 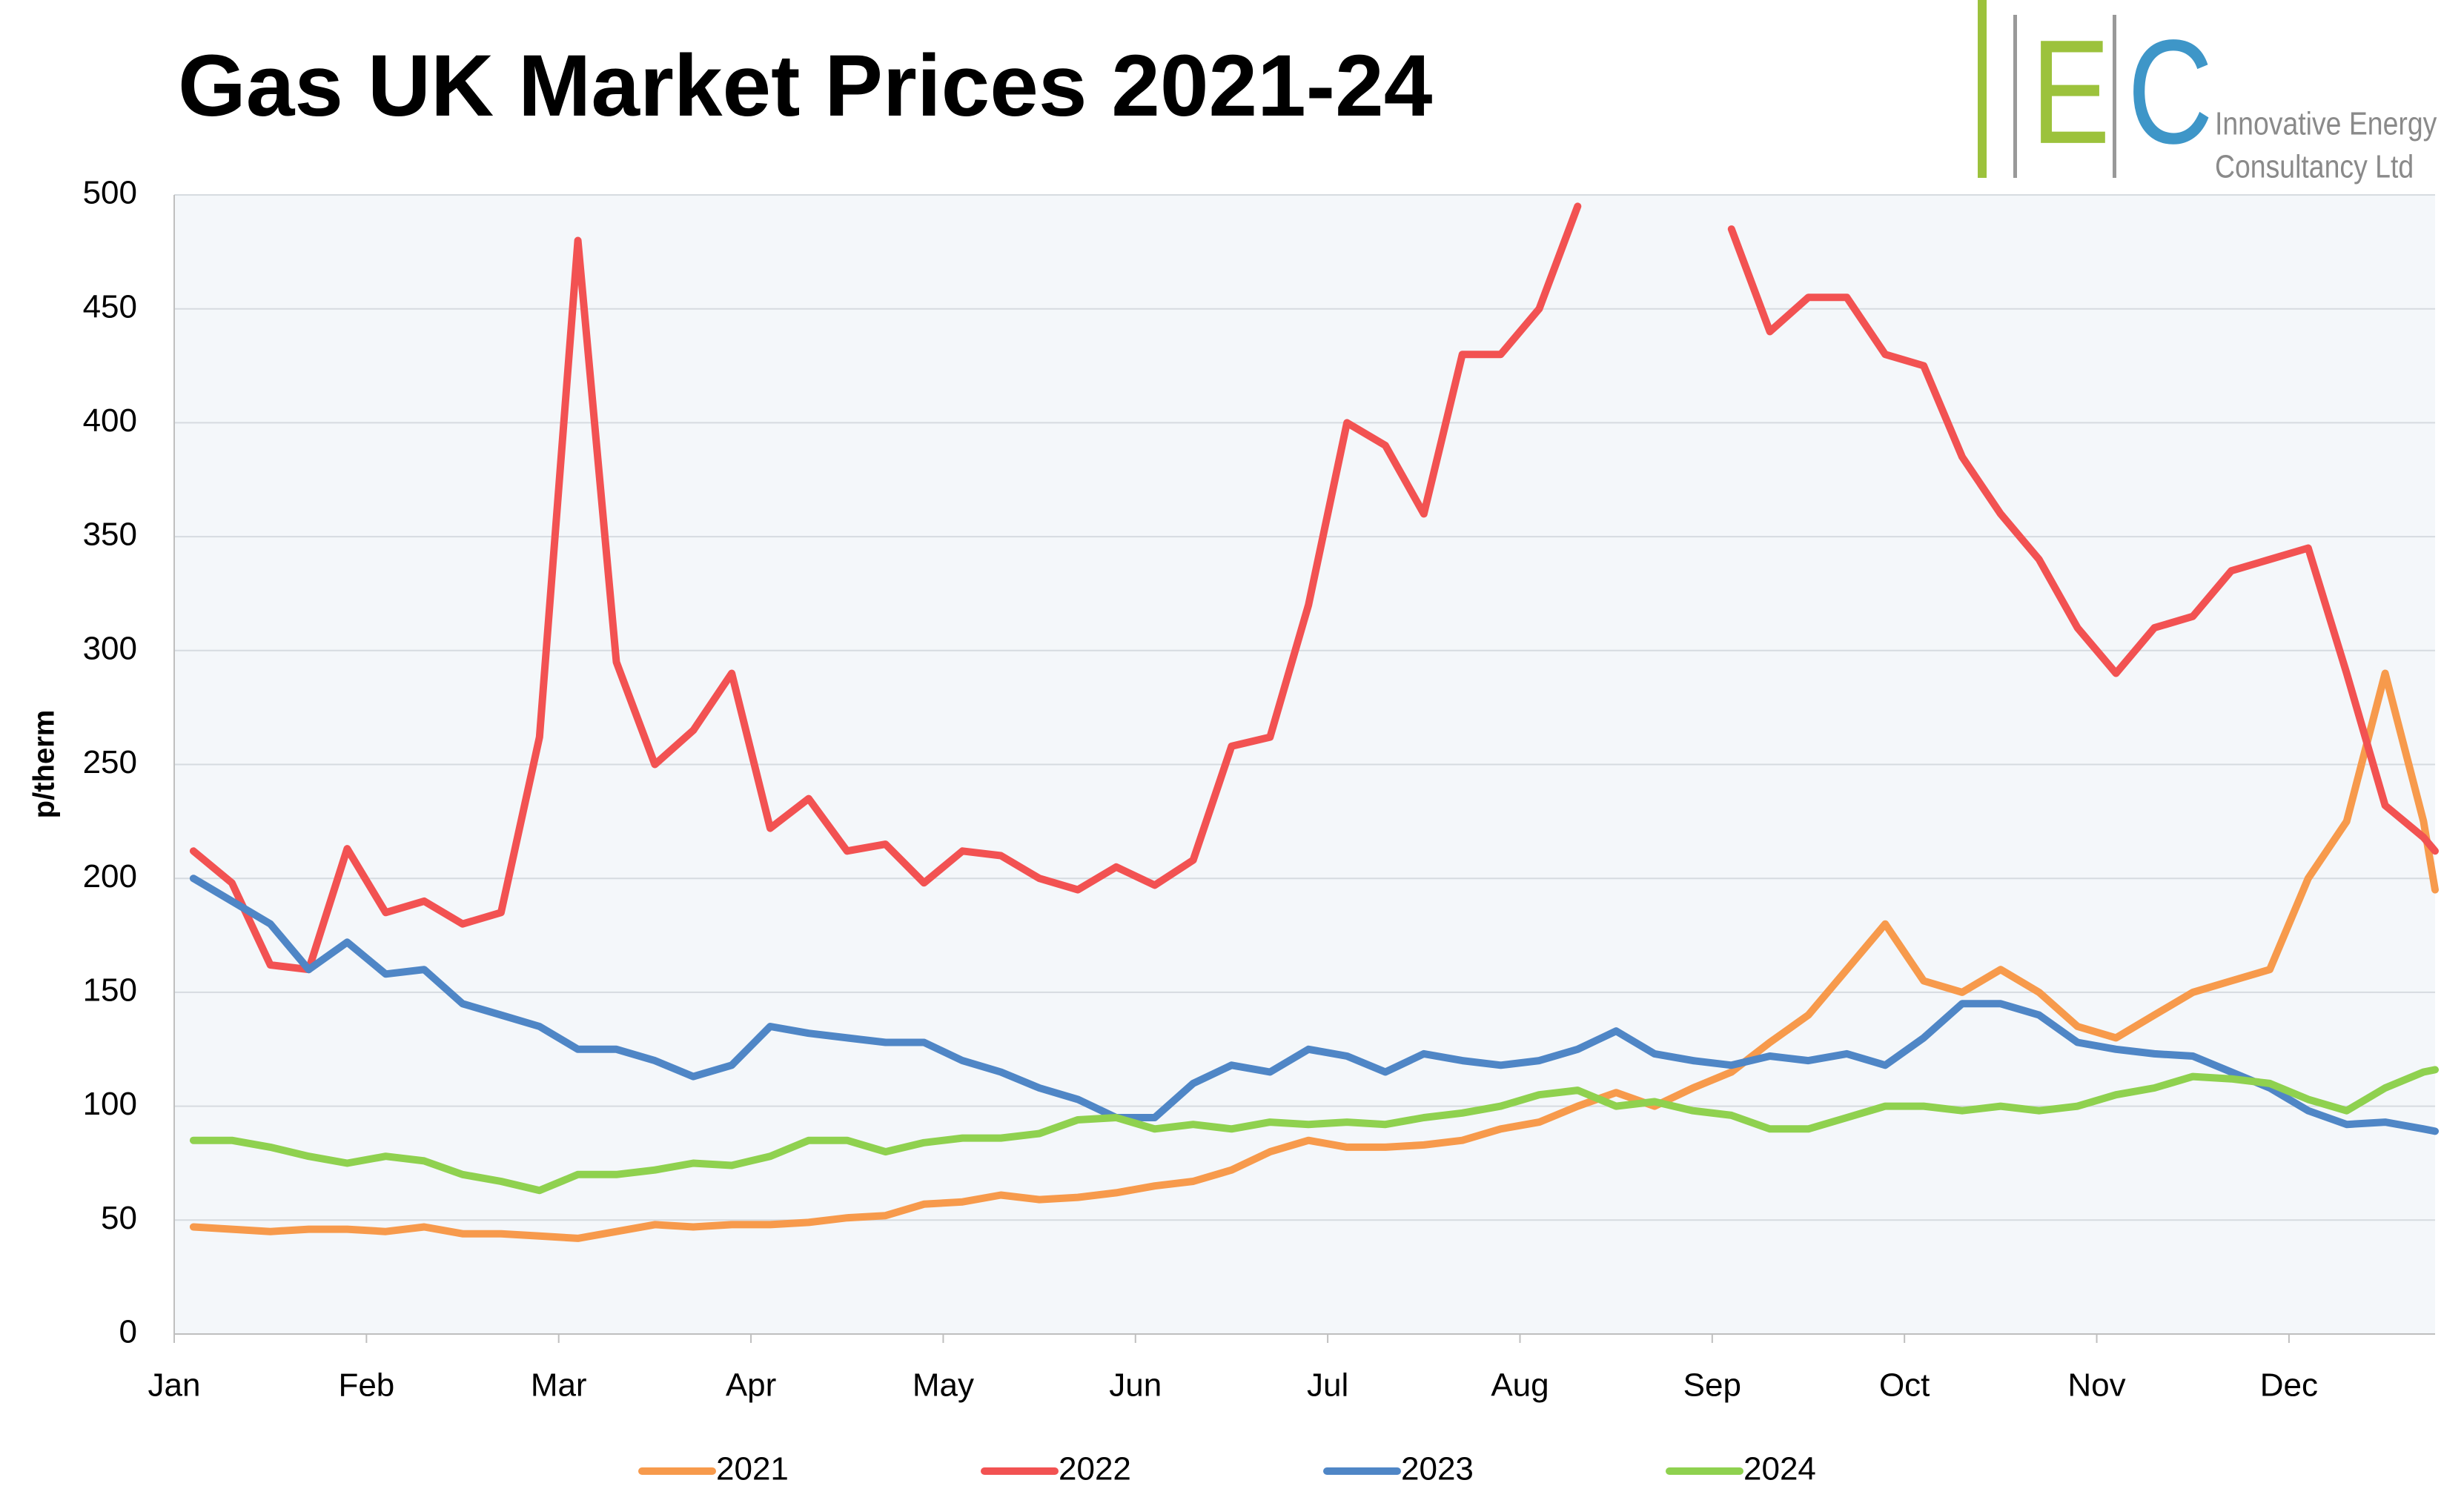 I want to click on x-tick-label: Jun, so click(x=1135, y=1385).